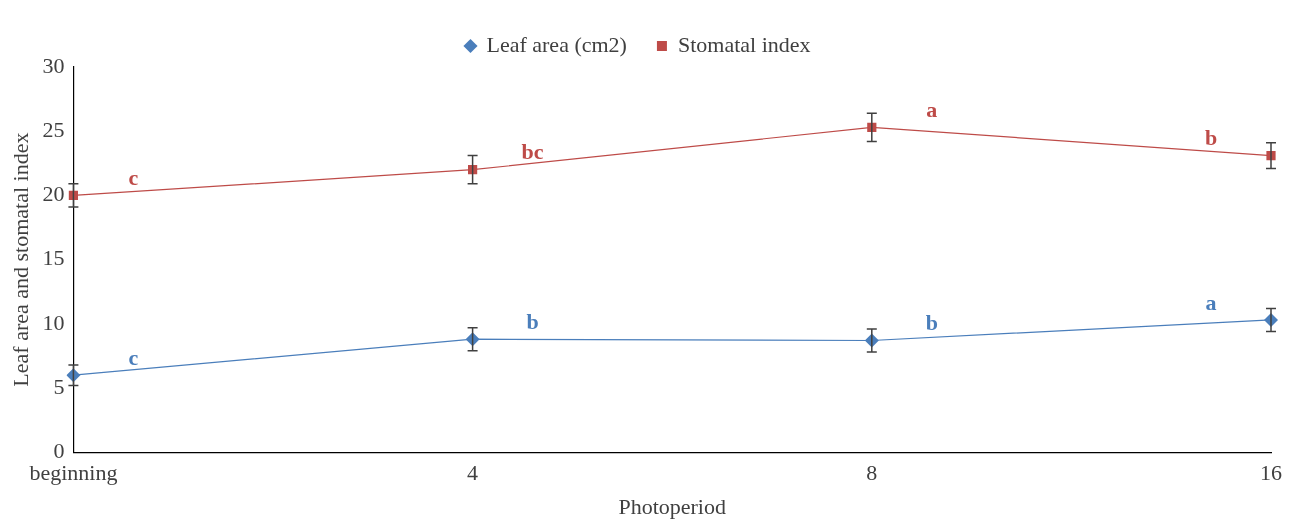 The image size is (1291, 530). I want to click on y-tick-label: 25, so click(53, 129).